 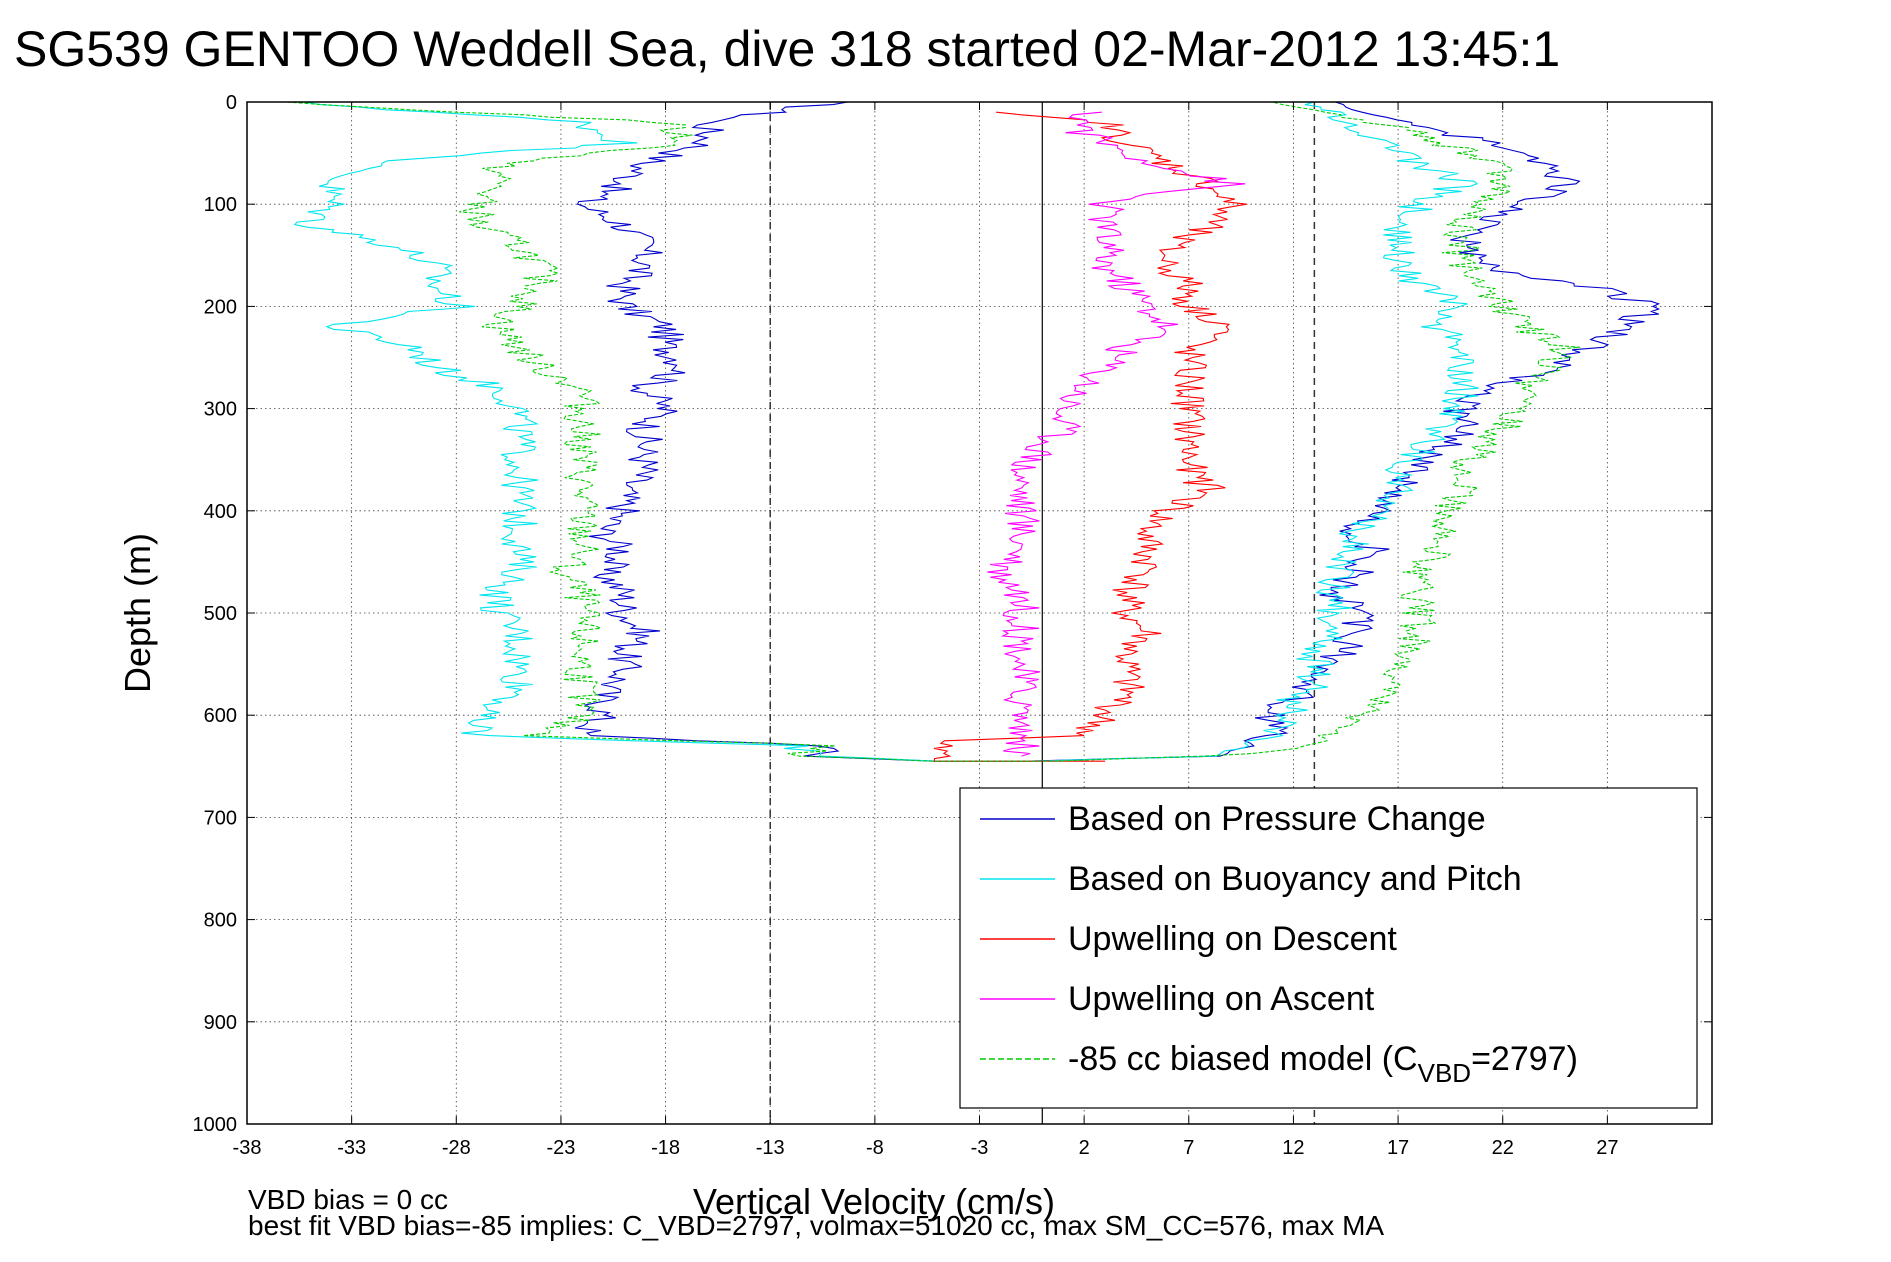 I want to click on x-tick-label: -33, so click(x=351, y=1148).